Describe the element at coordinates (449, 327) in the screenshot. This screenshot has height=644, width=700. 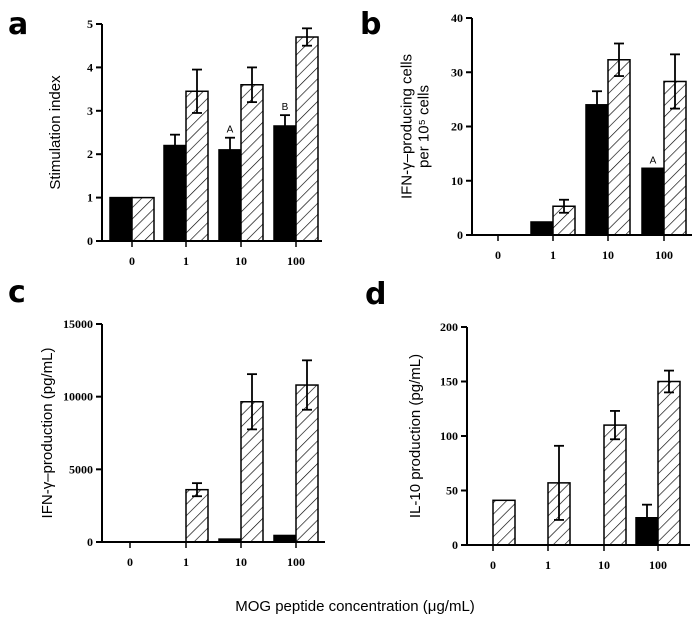
I see `y-tick-label: 200` at that location.